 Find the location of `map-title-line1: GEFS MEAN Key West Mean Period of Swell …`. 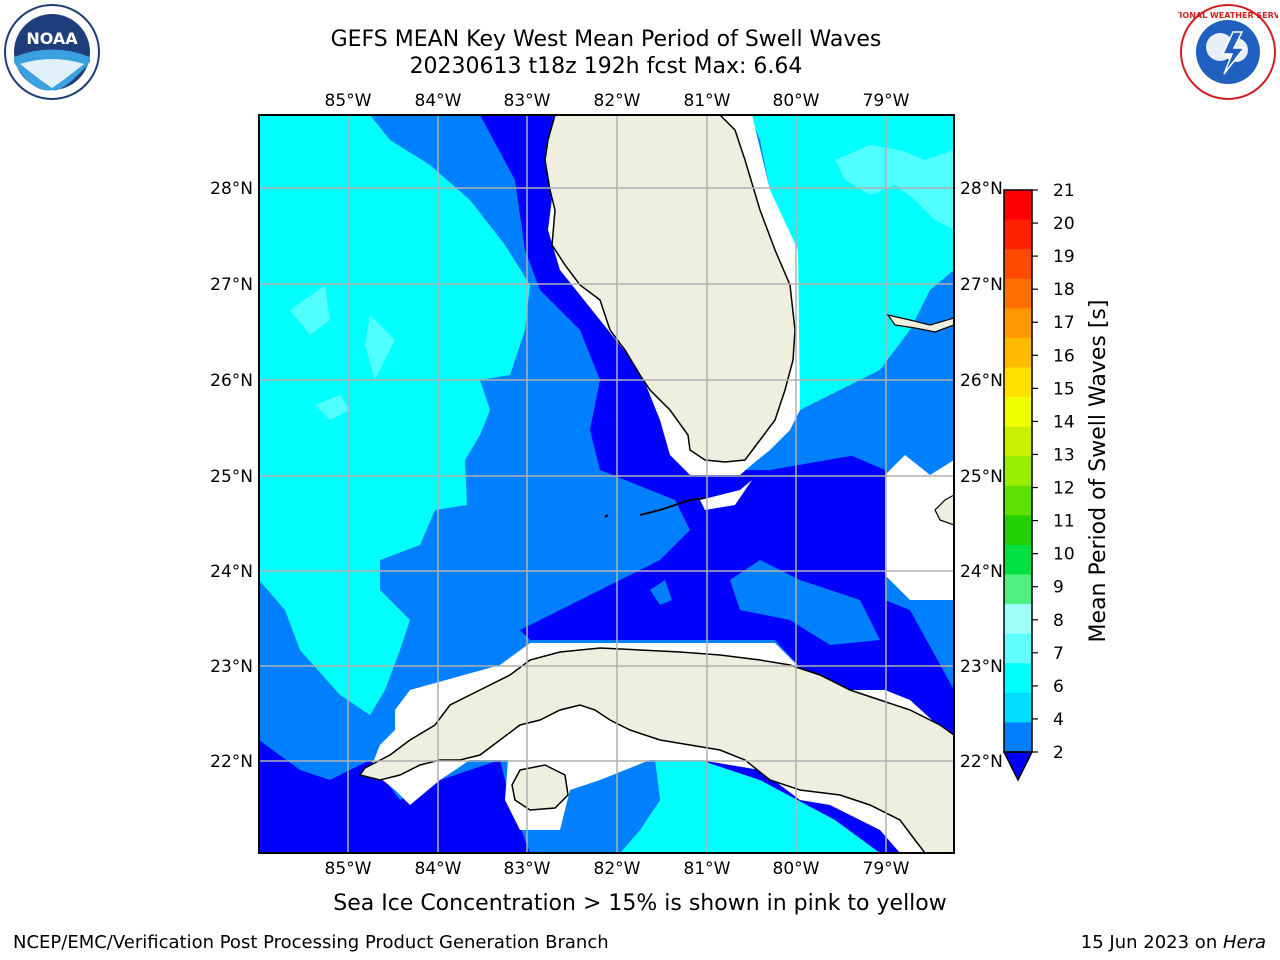

map-title-line1: GEFS MEAN Key West Mean Period of Swell … is located at coordinates (606, 39).